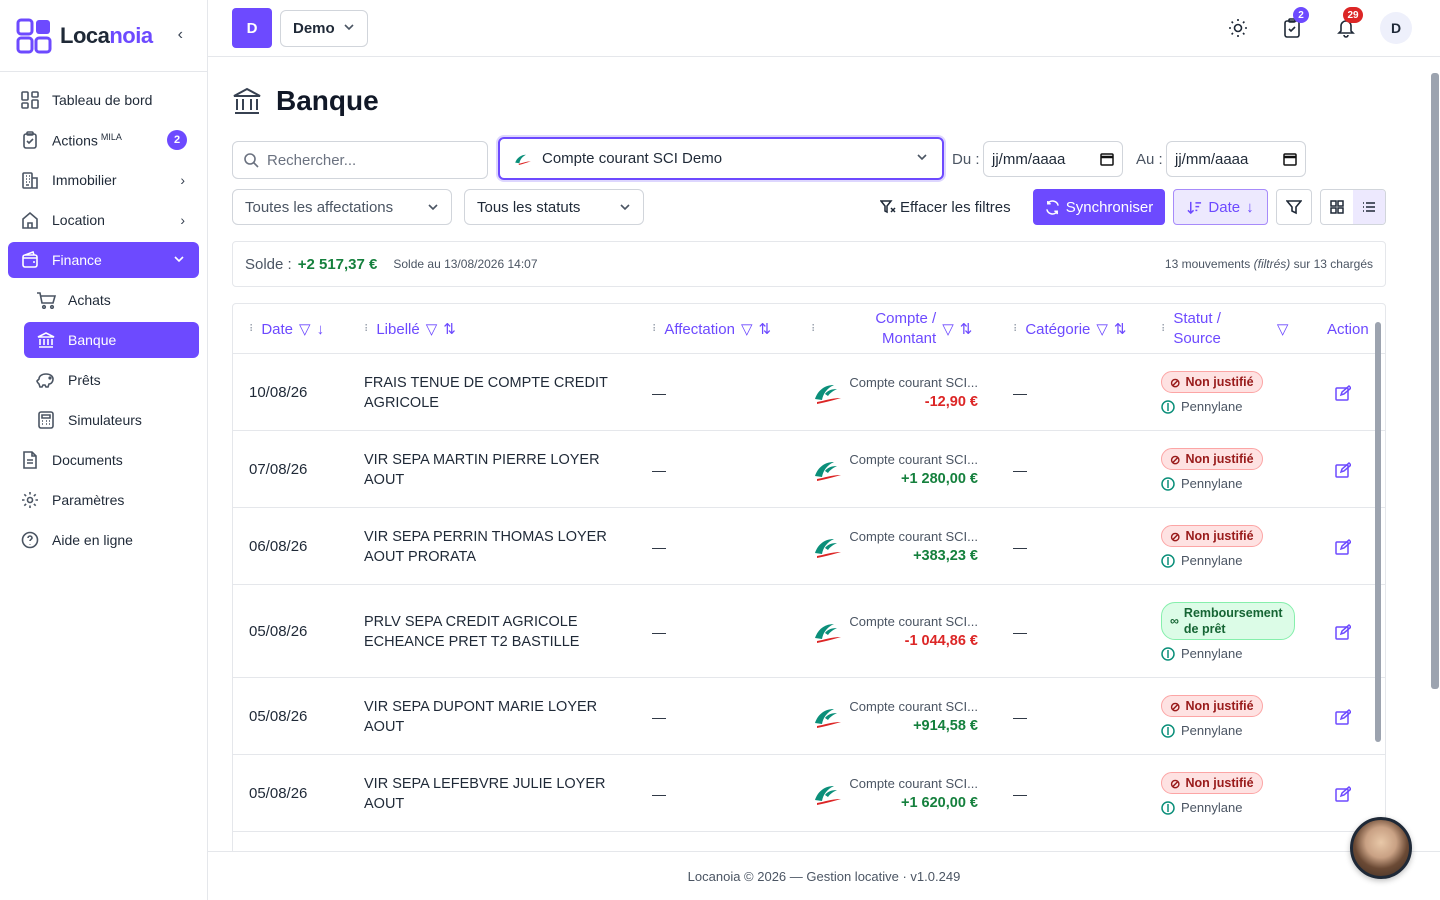 Image resolution: width=1440 pixels, height=900 pixels. What do you see at coordinates (84, 380) in the screenshot?
I see `sidebar-item-label: Prêts` at bounding box center [84, 380].